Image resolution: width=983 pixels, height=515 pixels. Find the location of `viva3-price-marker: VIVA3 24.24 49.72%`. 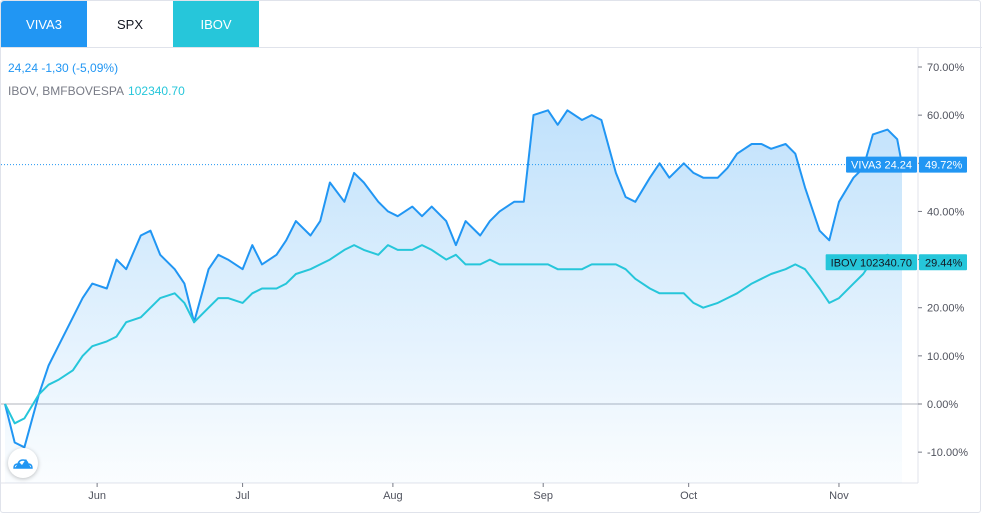

viva3-price-marker: VIVA3 24.24 49.72% is located at coordinates (906, 164).